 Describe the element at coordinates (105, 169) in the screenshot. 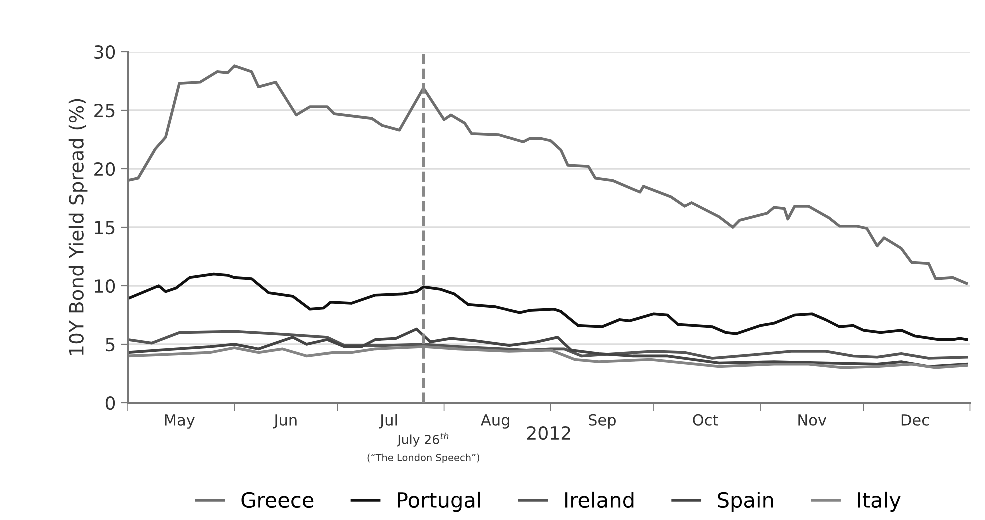

I see `y-tick-label: 20` at that location.